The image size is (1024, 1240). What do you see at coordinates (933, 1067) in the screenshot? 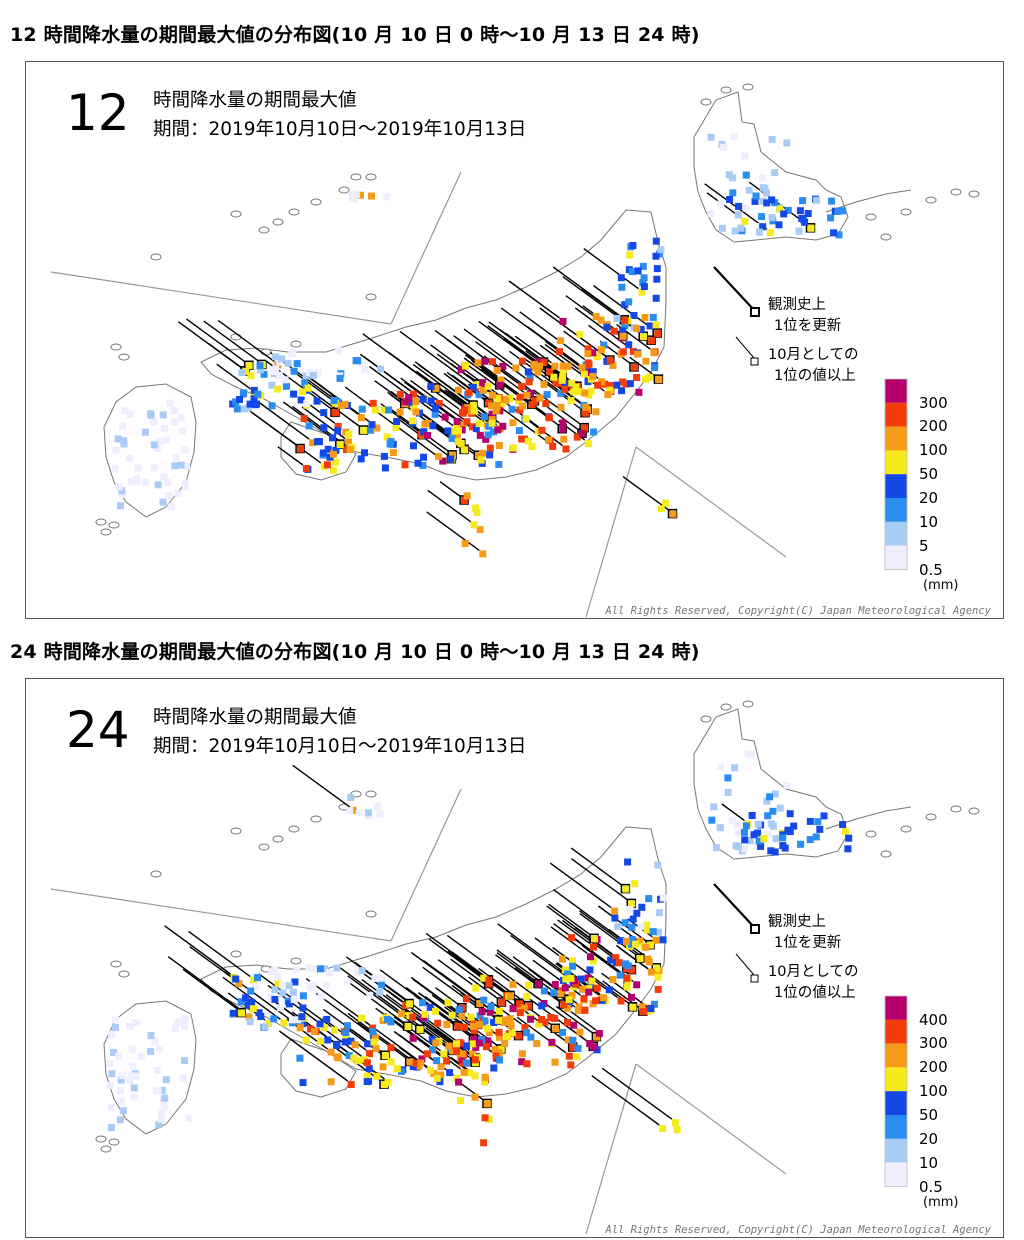
I see `legend-value-3: 200` at bounding box center [933, 1067].